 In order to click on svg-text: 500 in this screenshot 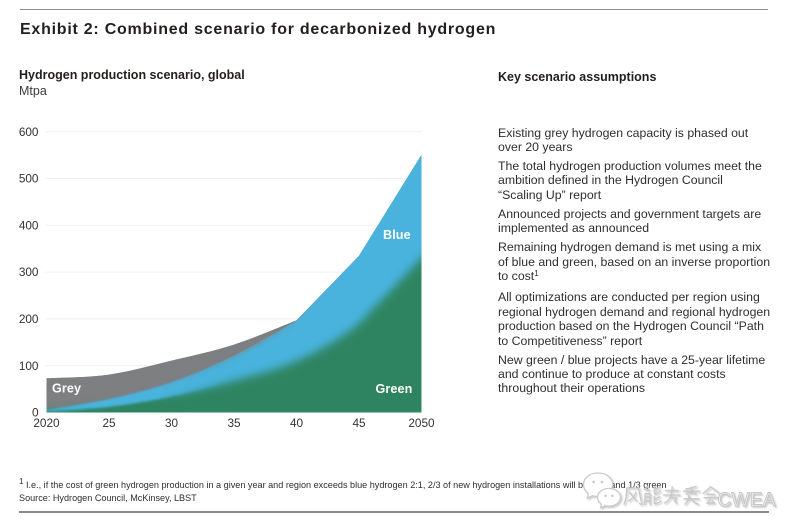, I will do `click(29, 179)`.